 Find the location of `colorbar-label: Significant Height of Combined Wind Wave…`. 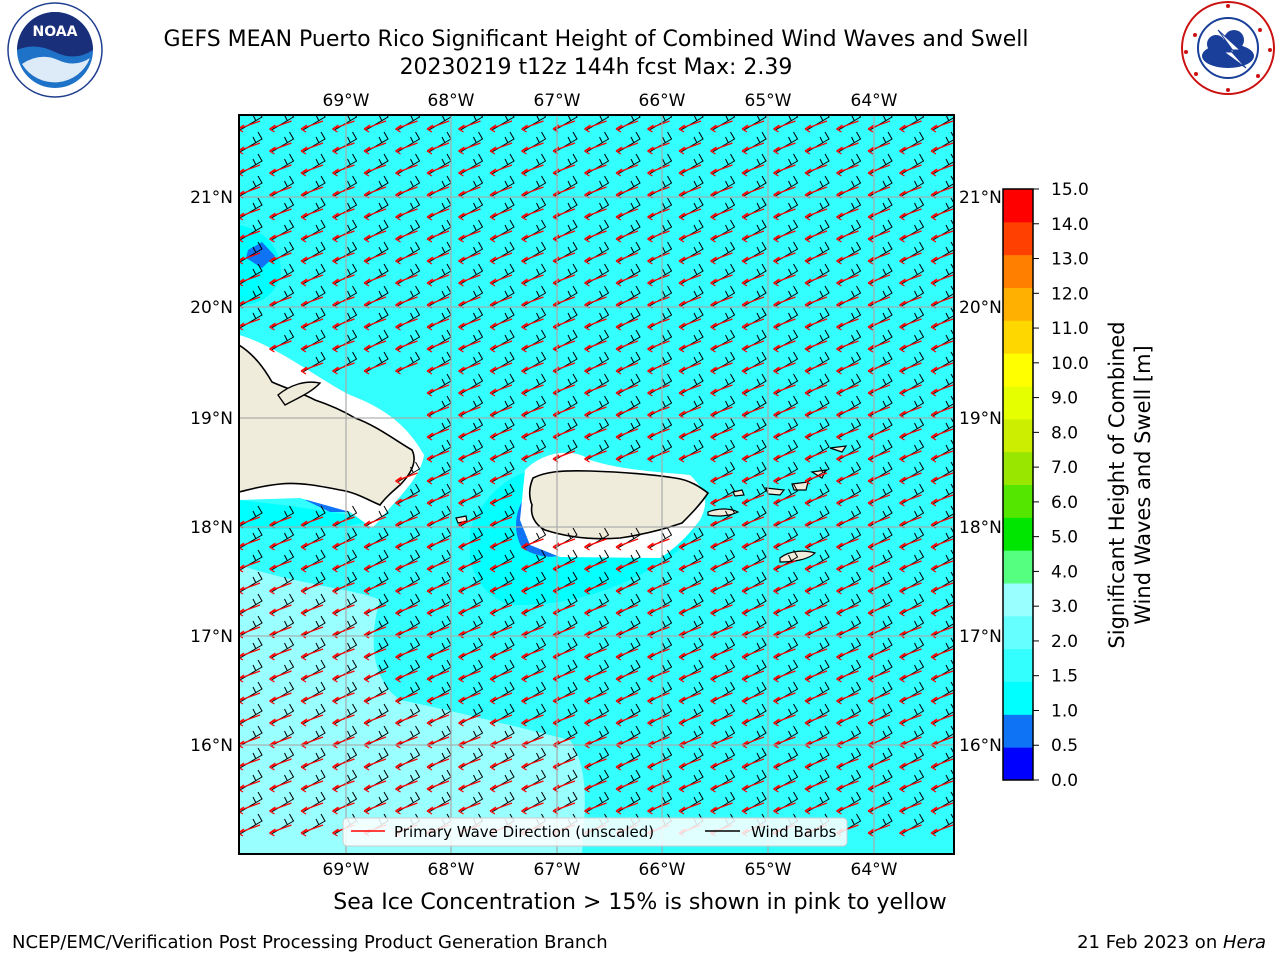

colorbar-label: Significant Height of Combined Wind Wave… is located at coordinates (1130, 484).